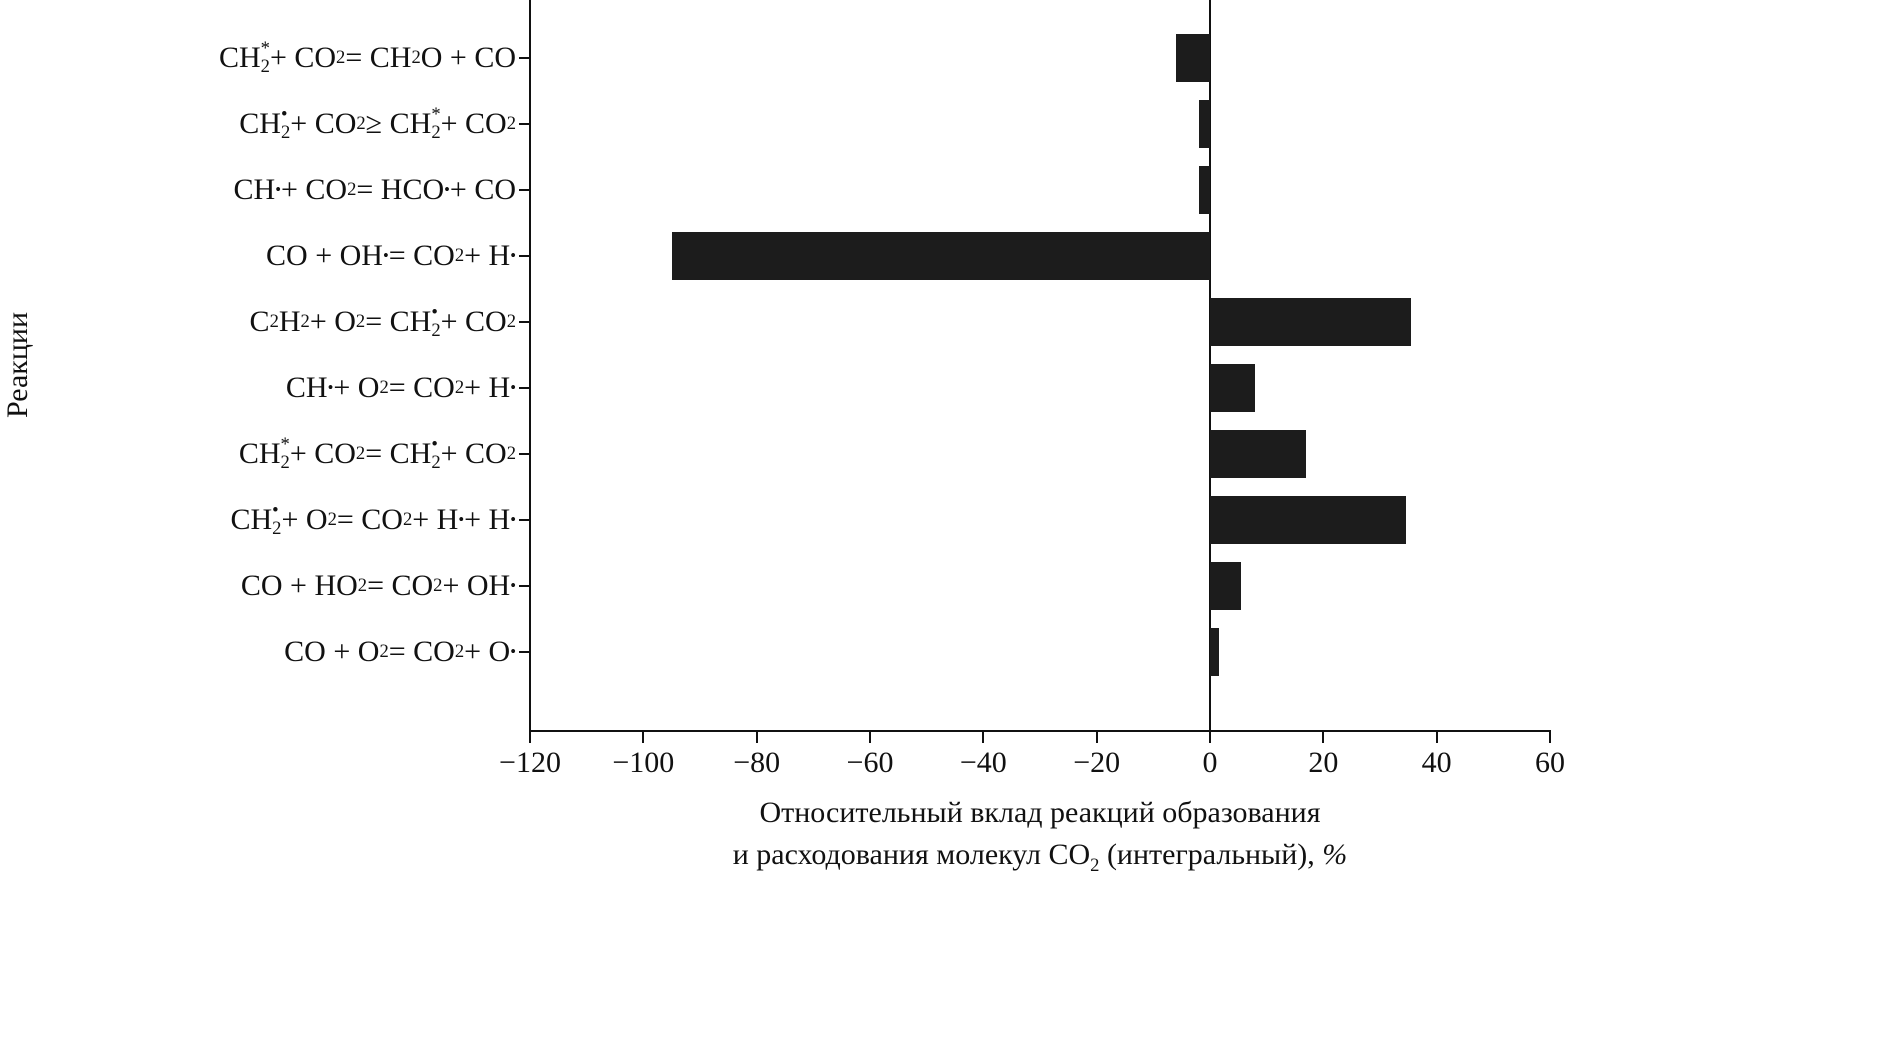 Image resolution: width=1892 pixels, height=1048 pixels. Describe the element at coordinates (530, 762) in the screenshot. I see `x-tick-label: −120` at that location.